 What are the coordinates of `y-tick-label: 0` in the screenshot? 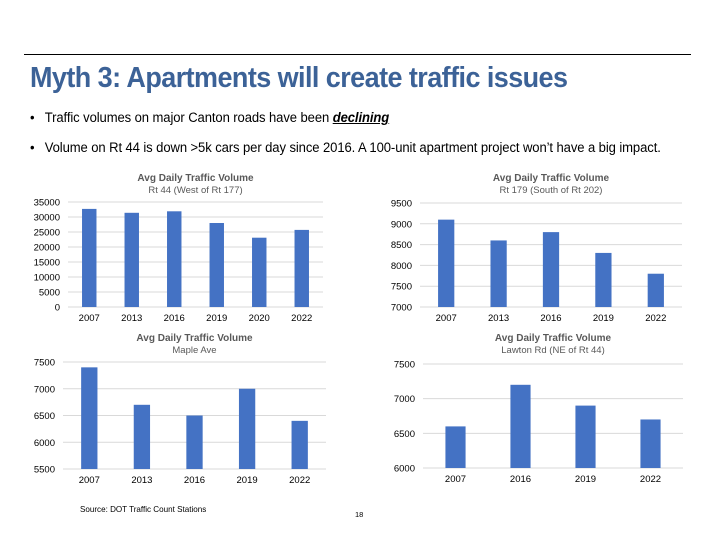 It's located at (57, 308).